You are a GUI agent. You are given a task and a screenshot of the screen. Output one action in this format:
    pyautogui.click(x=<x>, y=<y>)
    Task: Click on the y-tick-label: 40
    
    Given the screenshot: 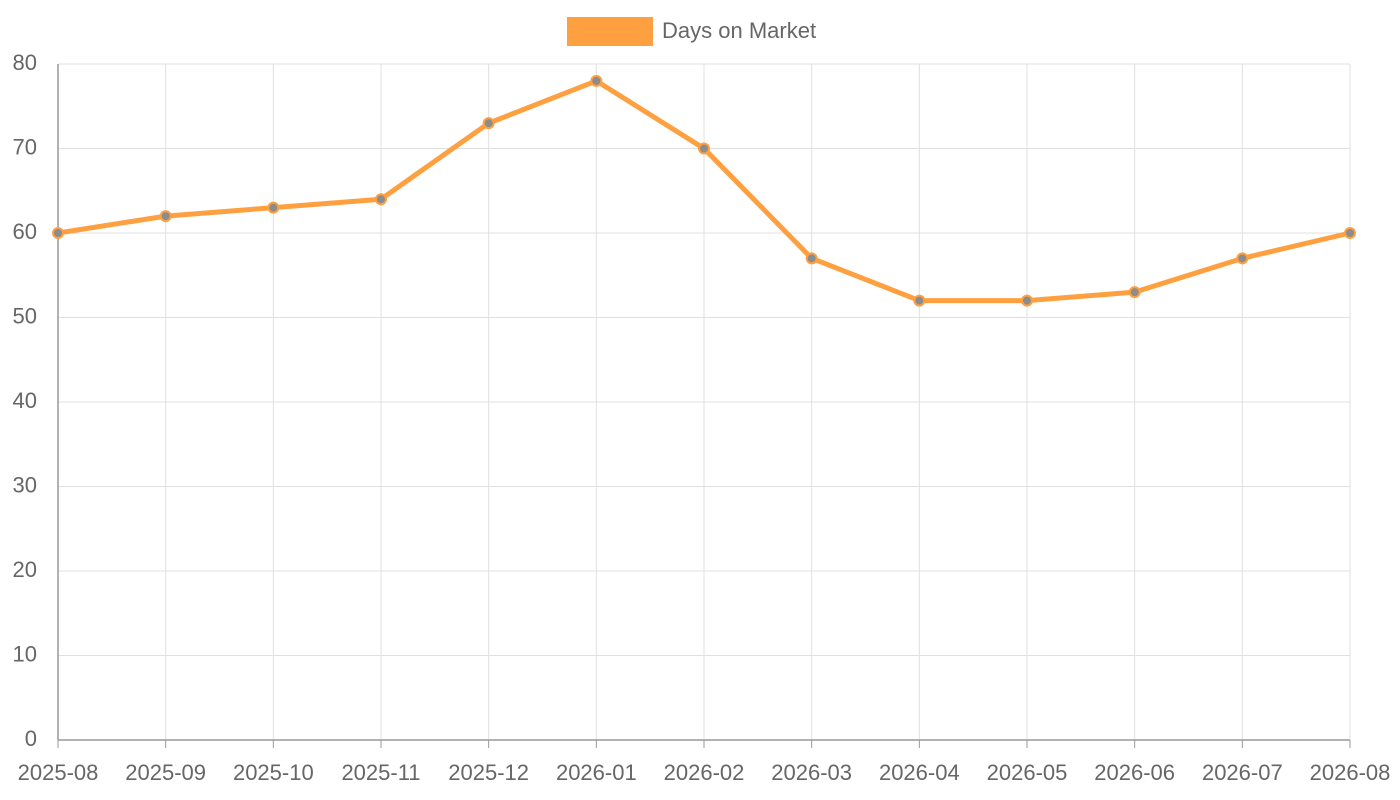 What is the action you would take?
    pyautogui.click(x=25, y=400)
    